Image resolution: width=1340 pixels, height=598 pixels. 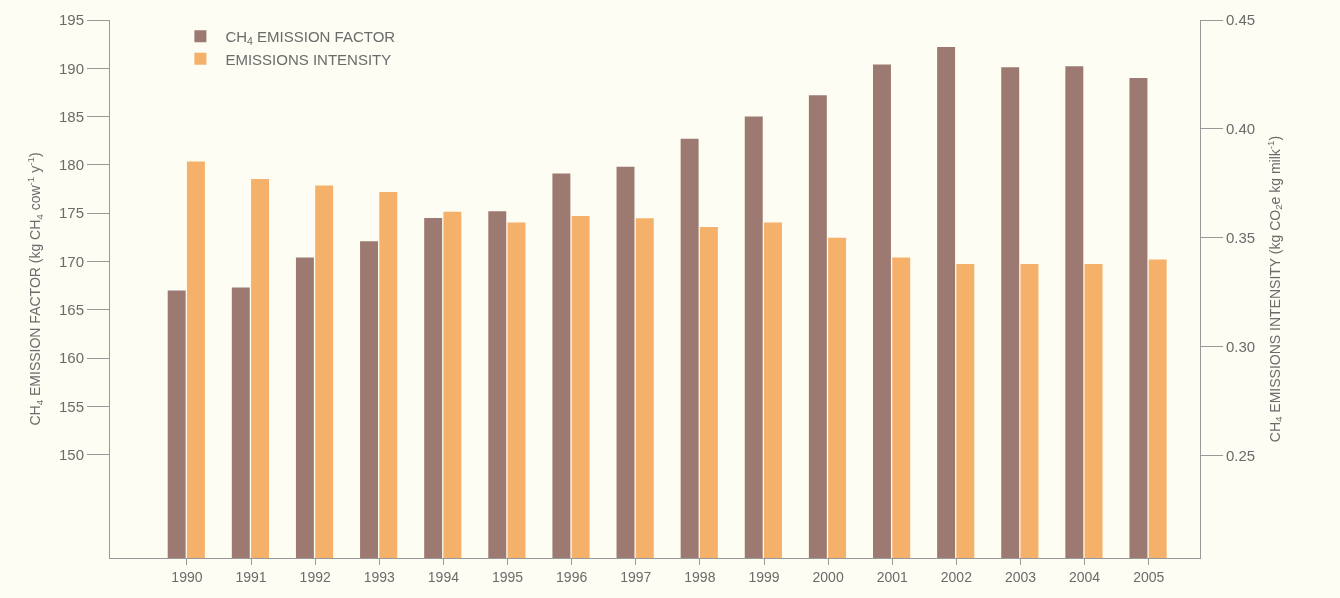 I want to click on y-tick-label: 195, so click(x=71, y=20).